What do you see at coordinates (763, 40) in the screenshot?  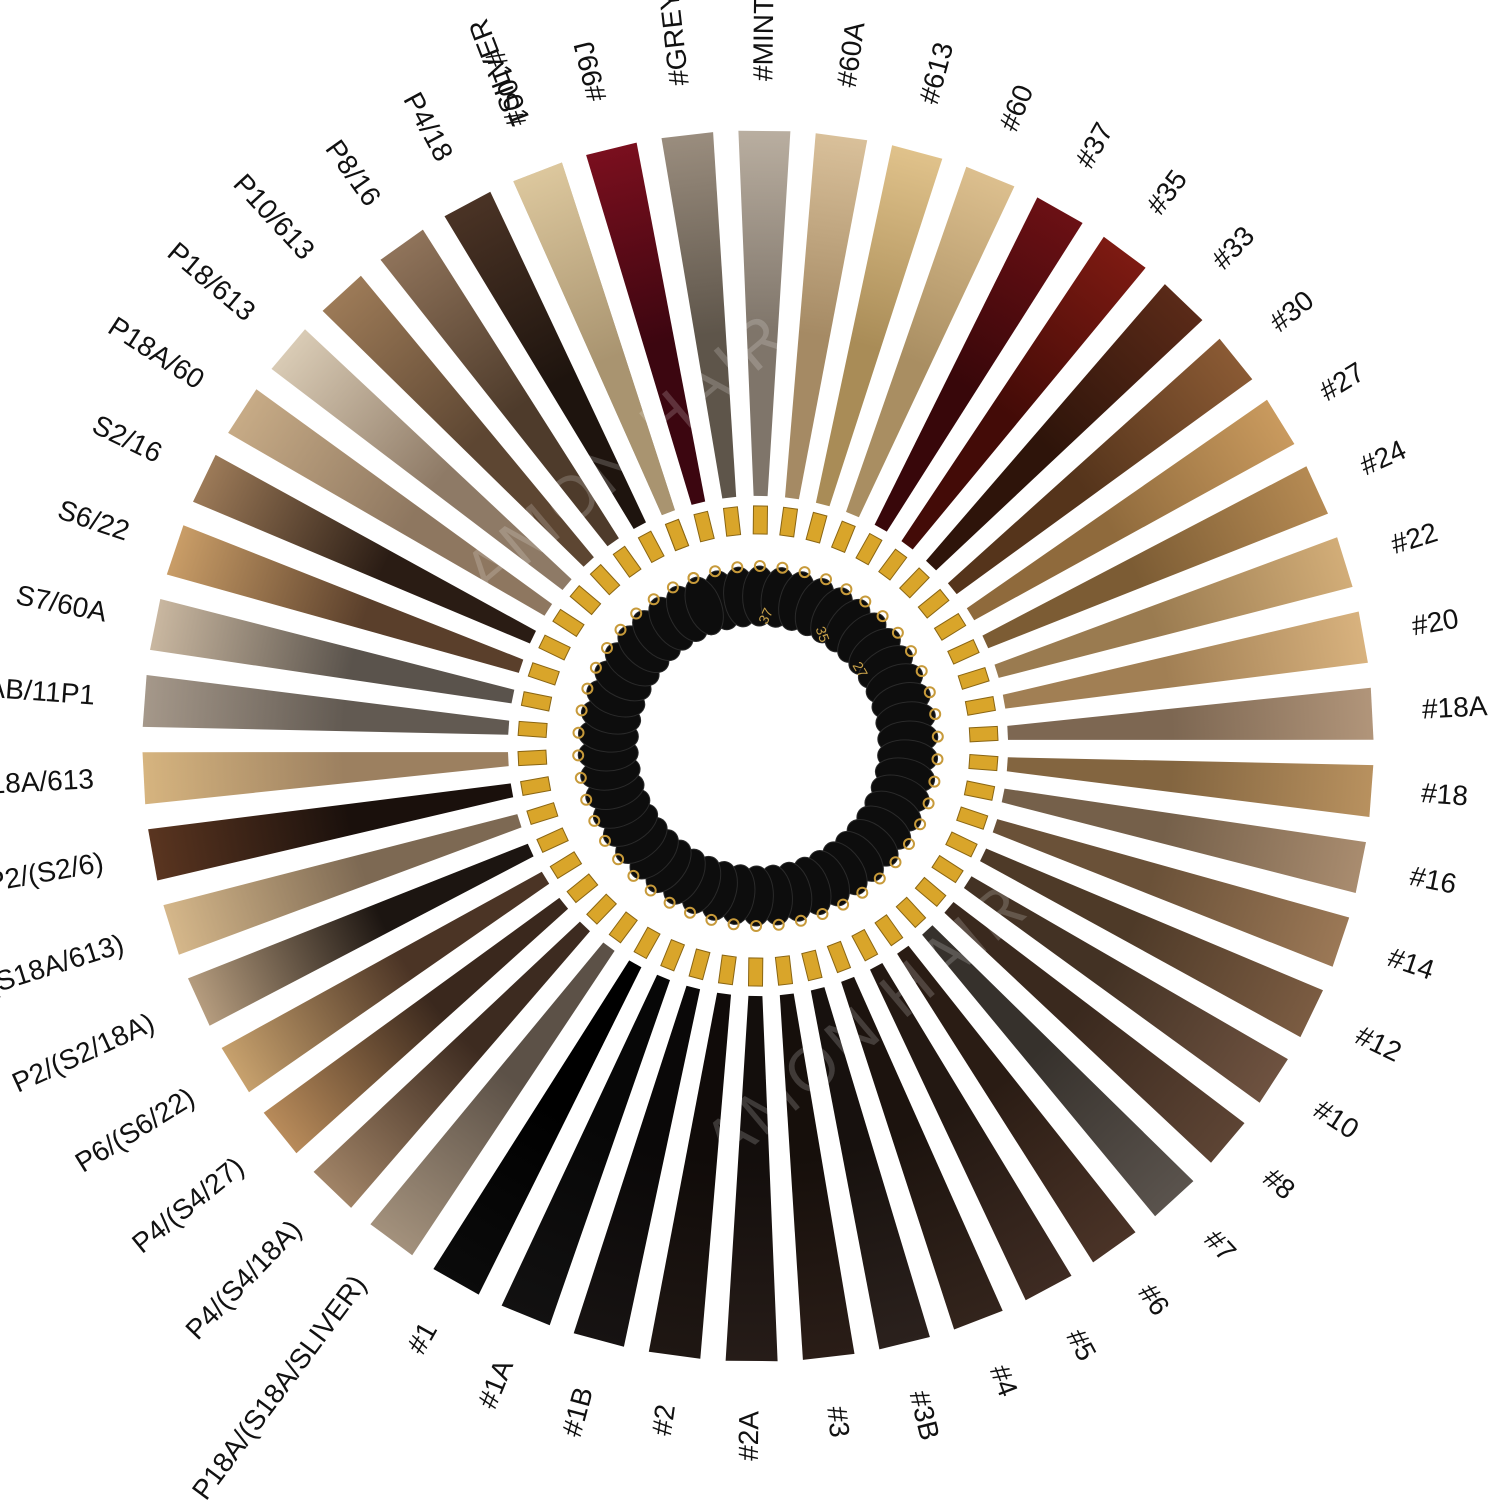 I see `swatch-label: #MINT` at bounding box center [763, 40].